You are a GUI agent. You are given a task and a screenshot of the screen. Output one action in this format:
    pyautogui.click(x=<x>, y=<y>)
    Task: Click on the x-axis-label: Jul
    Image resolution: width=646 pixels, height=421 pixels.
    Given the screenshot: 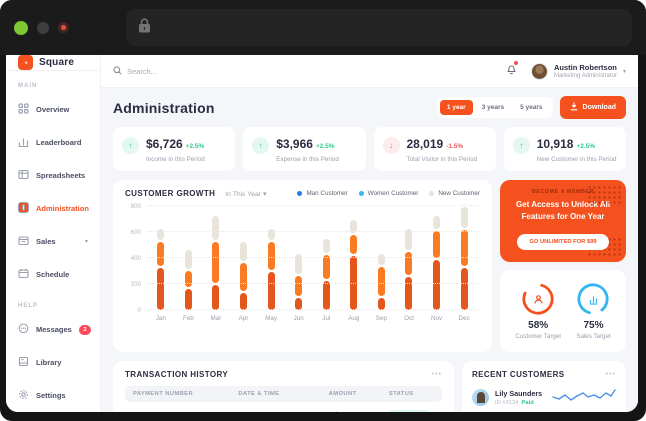 What is the action you would take?
    pyautogui.click(x=326, y=318)
    